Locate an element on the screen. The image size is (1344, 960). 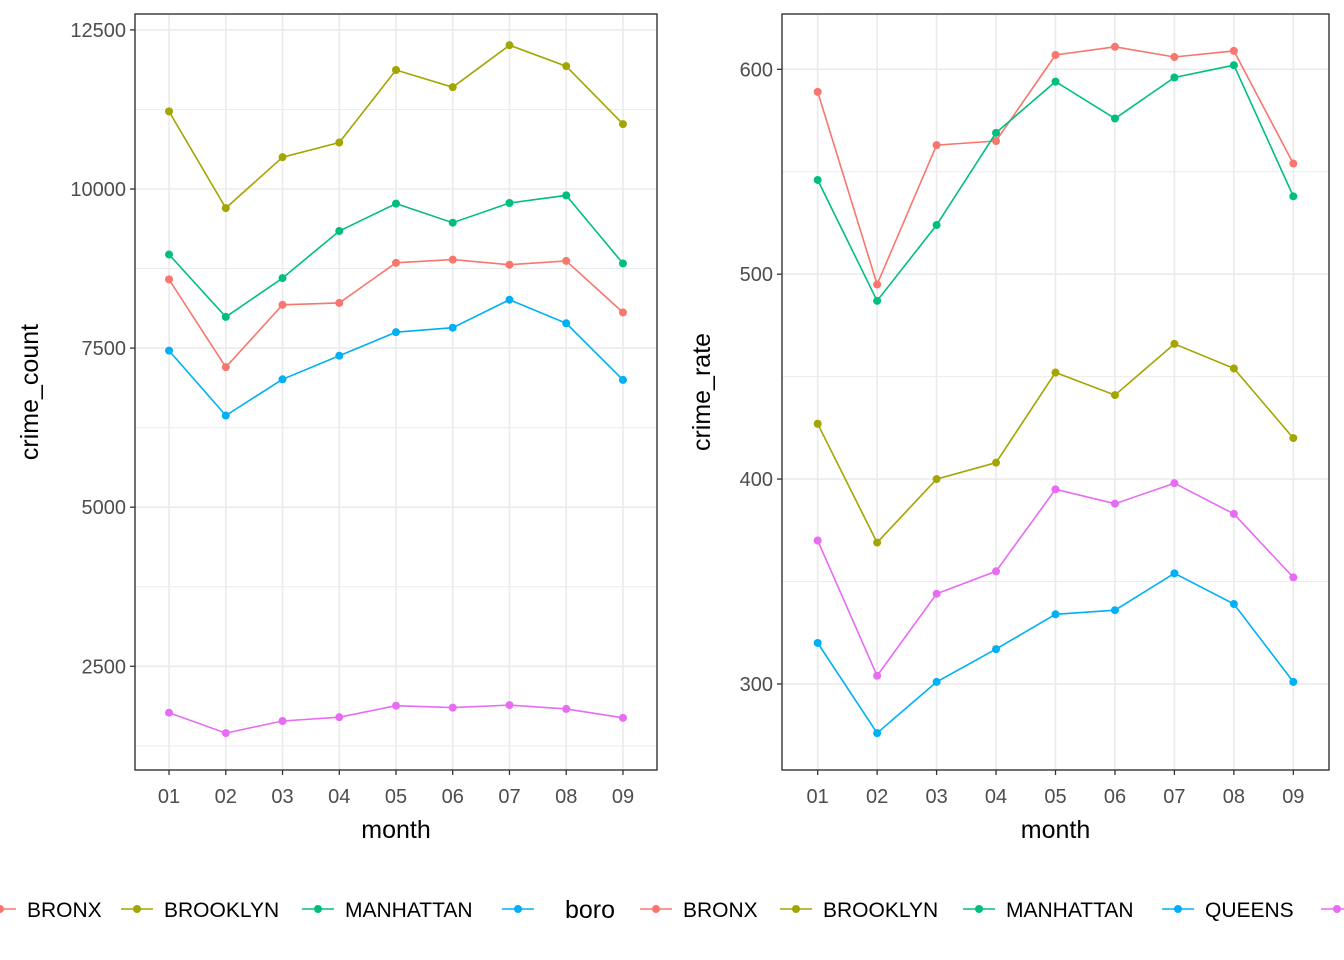
y-tick-label: 600 is located at coordinates (756, 70).